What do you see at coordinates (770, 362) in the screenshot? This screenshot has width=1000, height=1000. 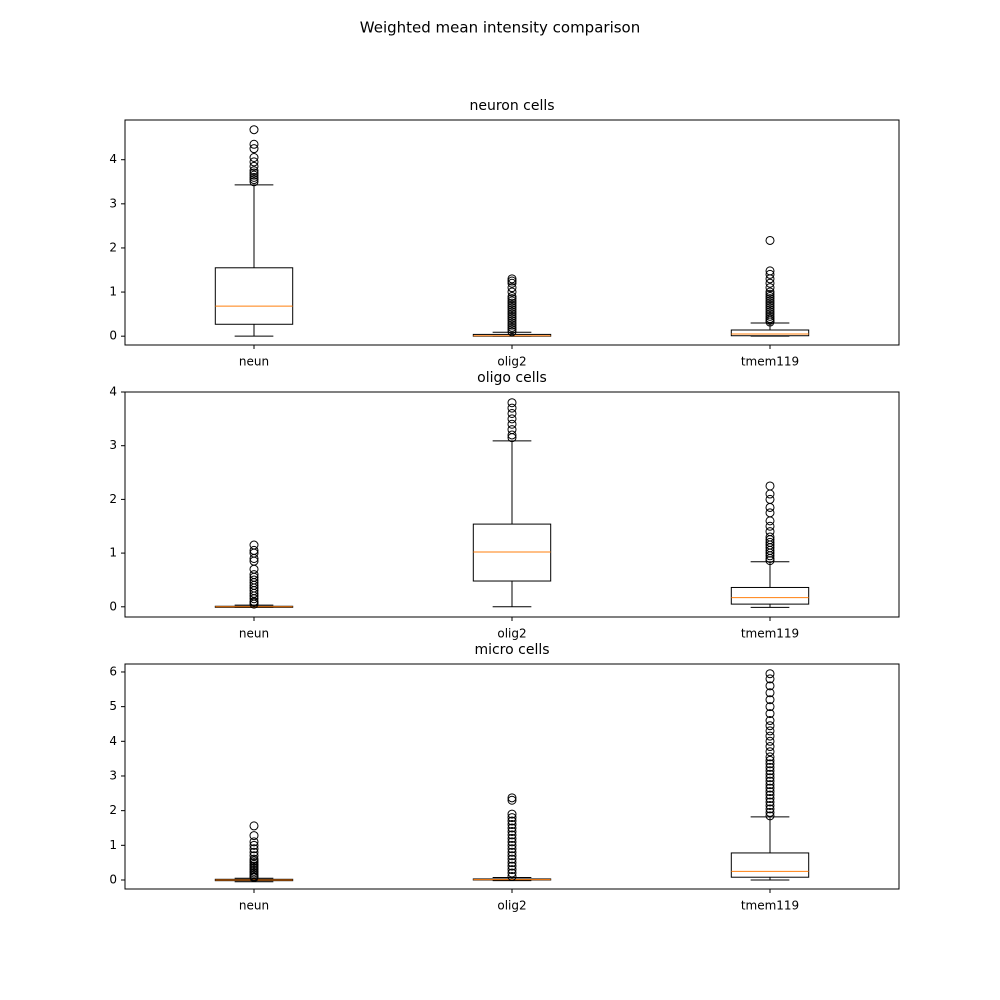 I see `x-tick-label: tmem119` at bounding box center [770, 362].